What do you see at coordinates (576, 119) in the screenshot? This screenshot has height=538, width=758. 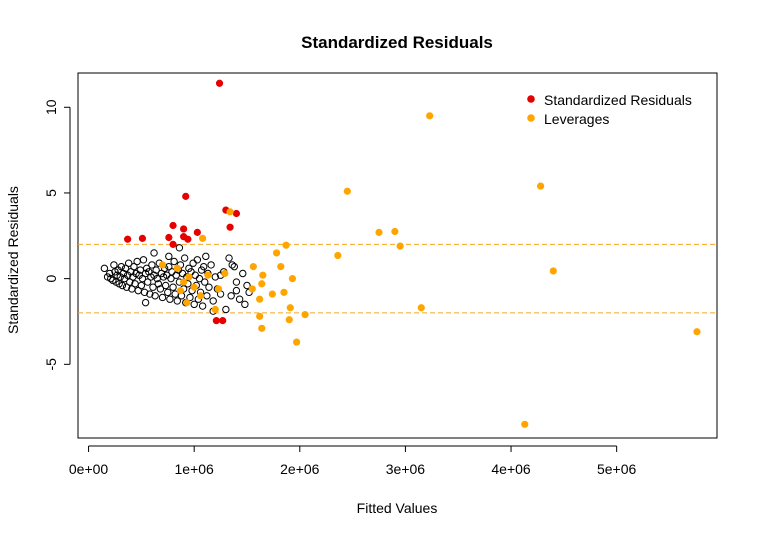 I see `legend-label: Leverages` at bounding box center [576, 119].